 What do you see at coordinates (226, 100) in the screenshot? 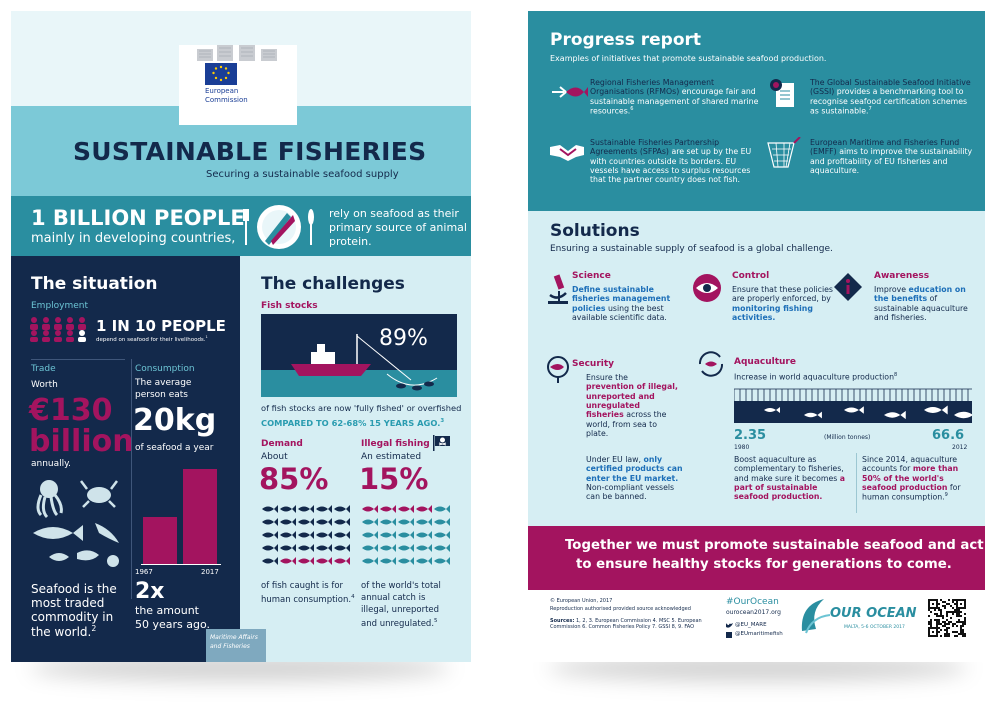
I see `ec-logo-text-2: Commission` at bounding box center [226, 100].